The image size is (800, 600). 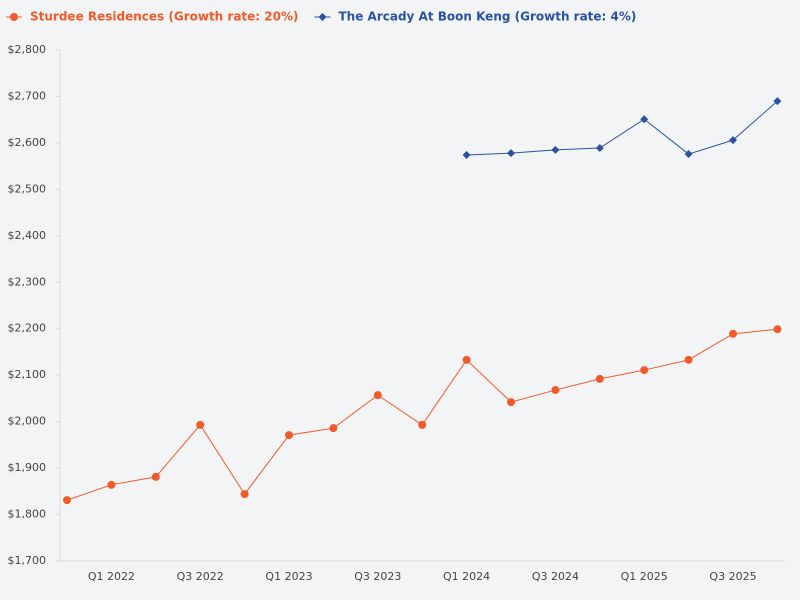 I want to click on y-tick-label: $2,000, so click(x=27, y=421).